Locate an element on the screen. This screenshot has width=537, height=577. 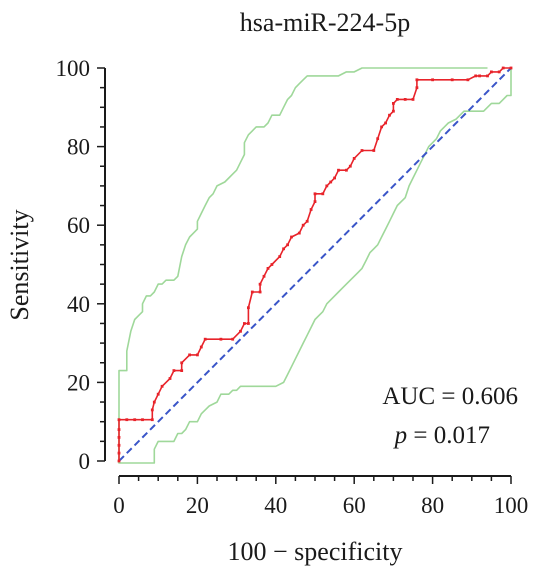
y-tick-label: 0 is located at coordinates (85, 461).